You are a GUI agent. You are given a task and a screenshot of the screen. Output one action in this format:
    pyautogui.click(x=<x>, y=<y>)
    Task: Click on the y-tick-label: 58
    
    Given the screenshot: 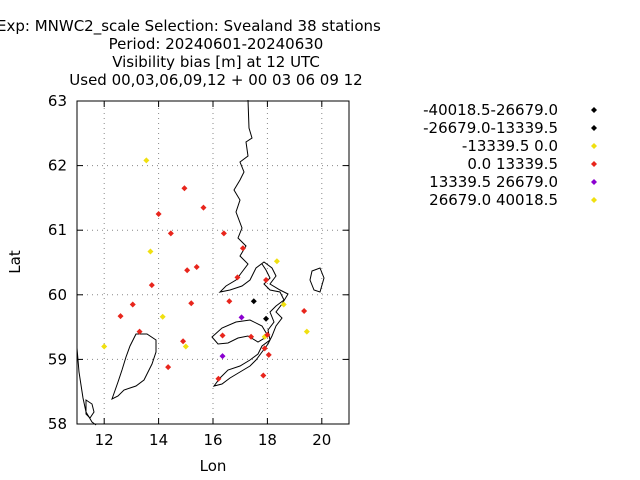 What is the action you would take?
    pyautogui.click(x=57, y=424)
    